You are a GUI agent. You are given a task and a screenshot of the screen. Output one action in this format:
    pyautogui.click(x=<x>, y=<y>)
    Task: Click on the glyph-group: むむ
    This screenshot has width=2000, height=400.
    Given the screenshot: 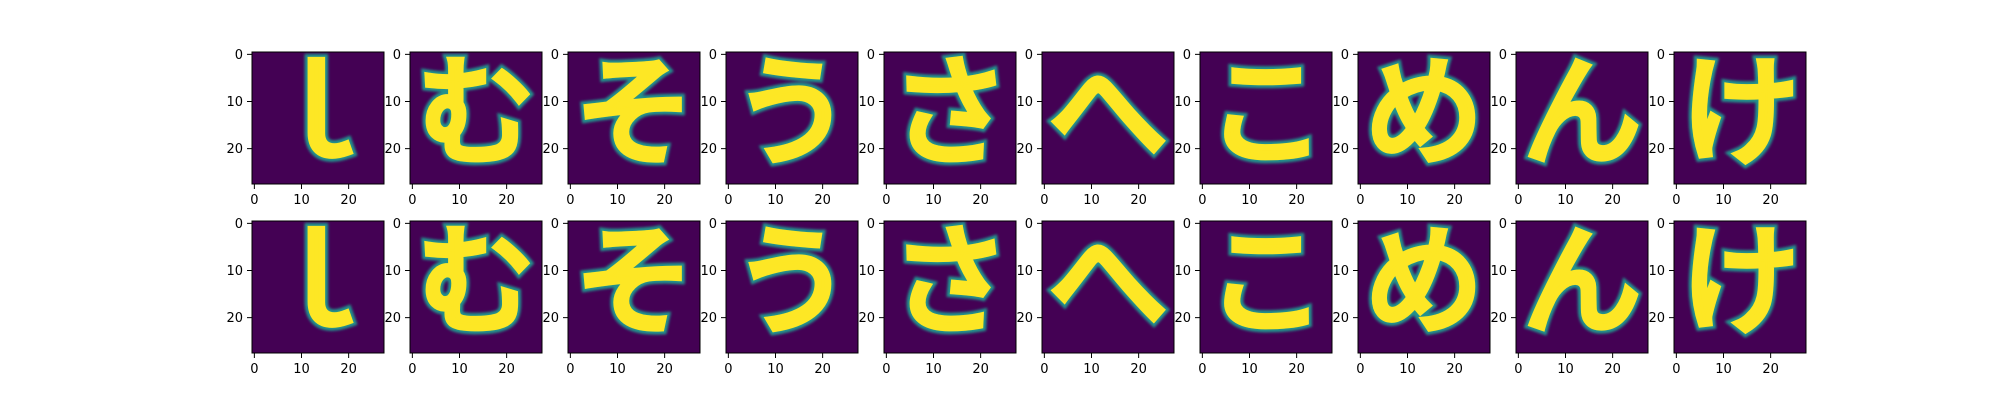 What is the action you would take?
    pyautogui.click(x=475, y=118)
    